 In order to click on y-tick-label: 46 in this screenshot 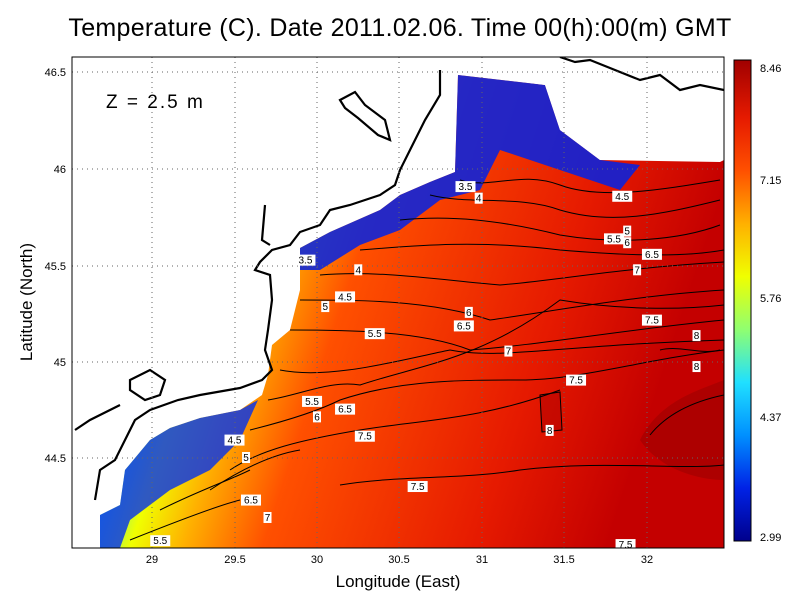, I will do `click(60, 170)`.